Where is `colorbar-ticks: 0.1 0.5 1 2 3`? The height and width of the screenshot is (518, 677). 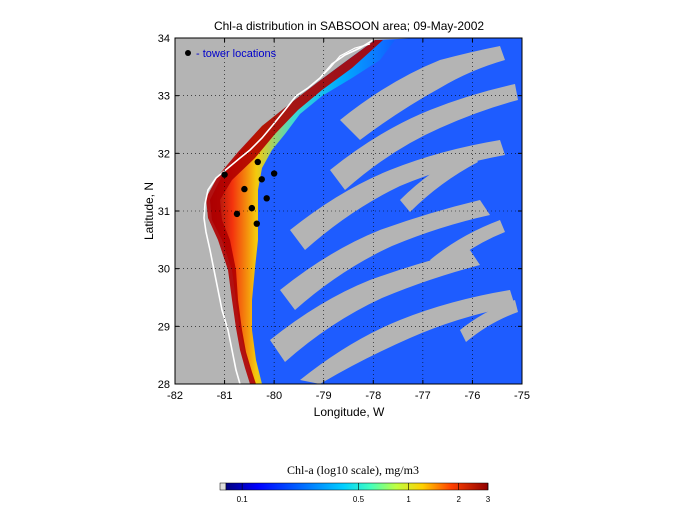
colorbar-ticks: 0.1 0.5 1 2 3 is located at coordinates (364, 493).